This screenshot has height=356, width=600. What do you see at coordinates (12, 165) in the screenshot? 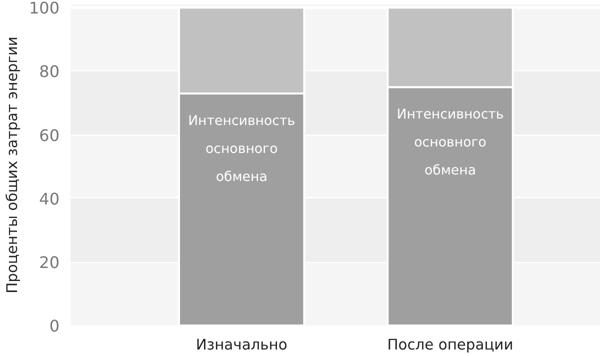
I see `y-axis-title: Проценты общих затрат энергии` at bounding box center [12, 165].